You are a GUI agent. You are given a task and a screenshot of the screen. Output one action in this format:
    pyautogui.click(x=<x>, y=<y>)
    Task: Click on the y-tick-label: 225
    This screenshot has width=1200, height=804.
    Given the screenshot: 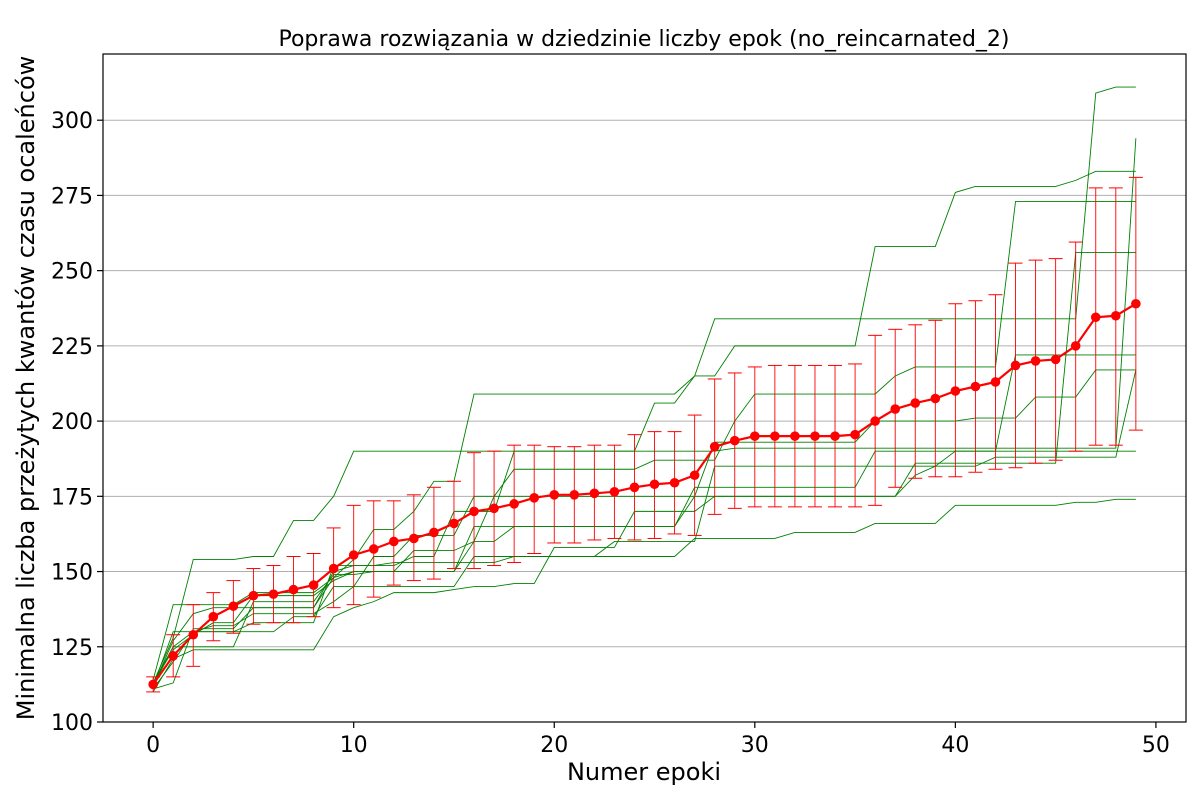 What is the action you would take?
    pyautogui.click(x=72, y=347)
    